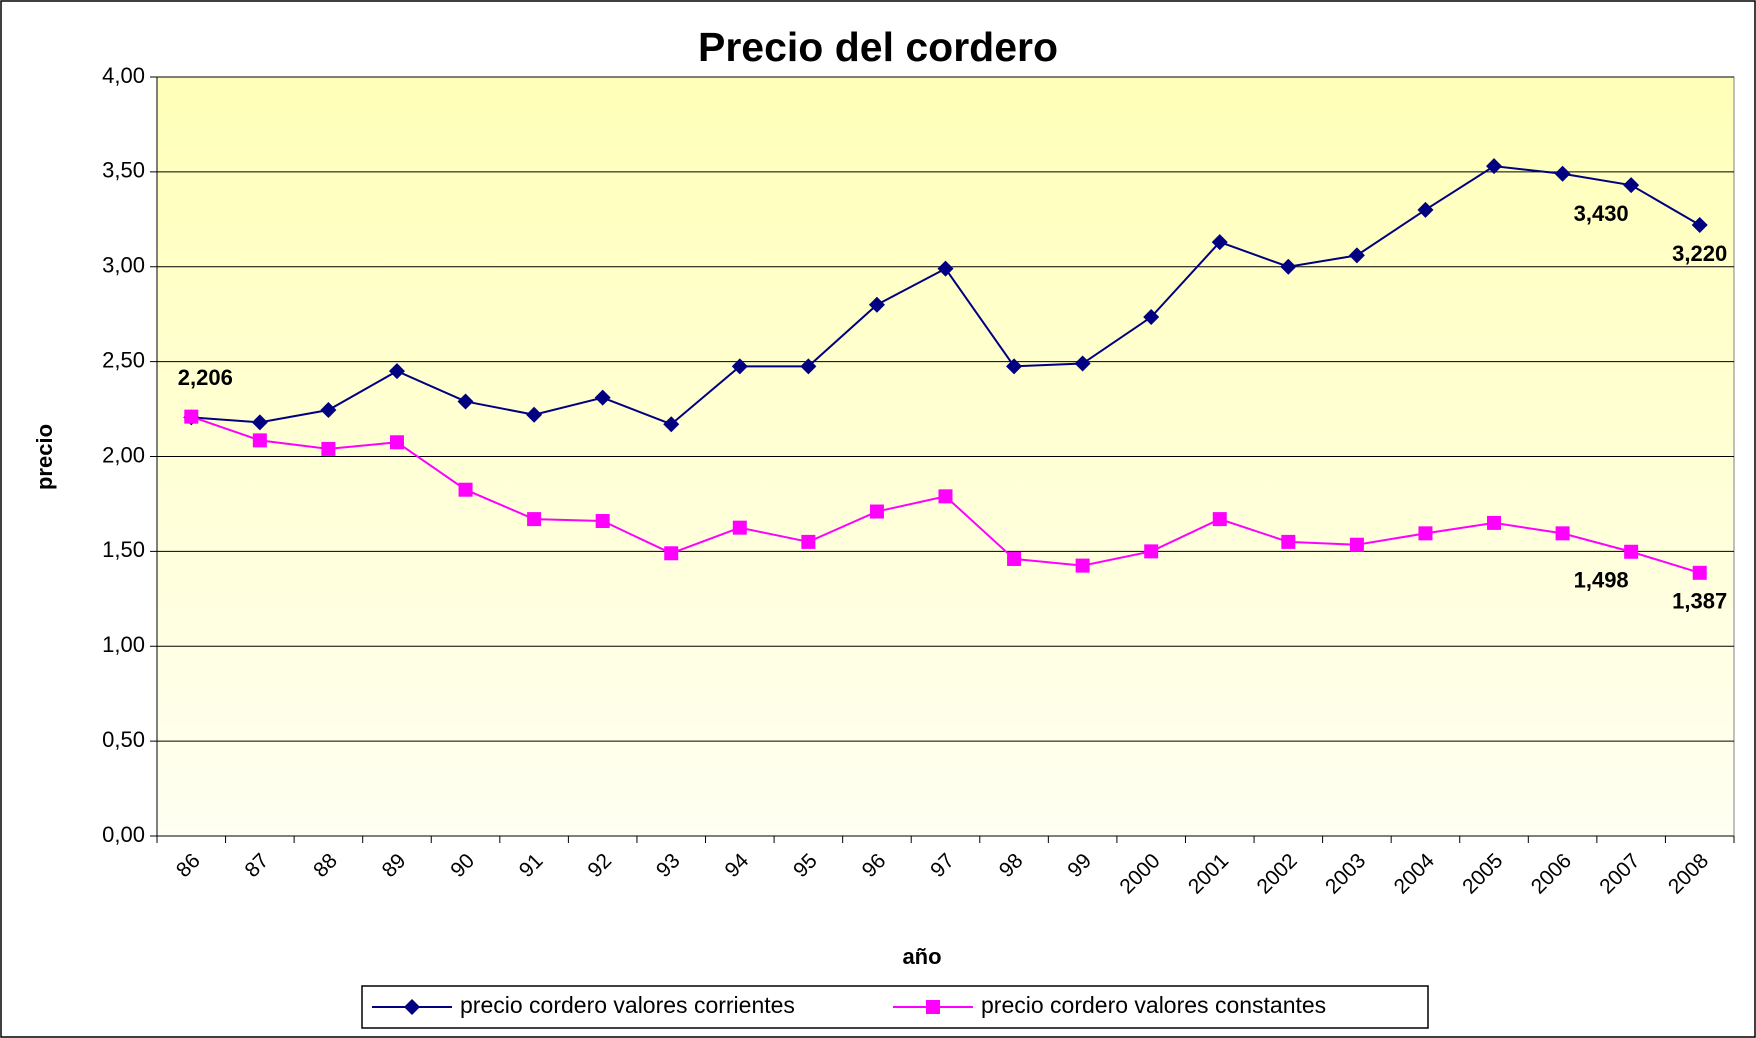 Image resolution: width=1756 pixels, height=1038 pixels. I want to click on y-tick-label: 2,00, so click(123, 454).